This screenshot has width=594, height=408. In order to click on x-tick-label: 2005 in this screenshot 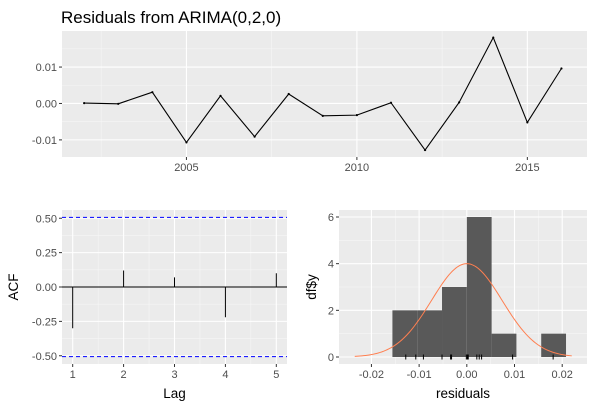, I will do `click(186, 168)`.